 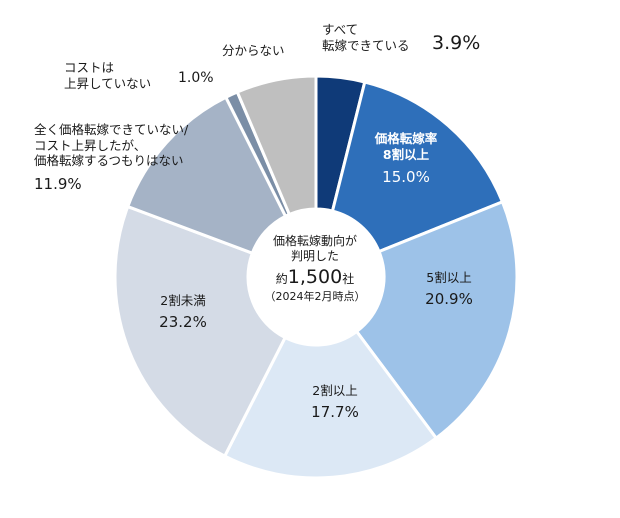 I want to click on label-all-passed-line2: 転嫁できている, so click(x=366, y=45).